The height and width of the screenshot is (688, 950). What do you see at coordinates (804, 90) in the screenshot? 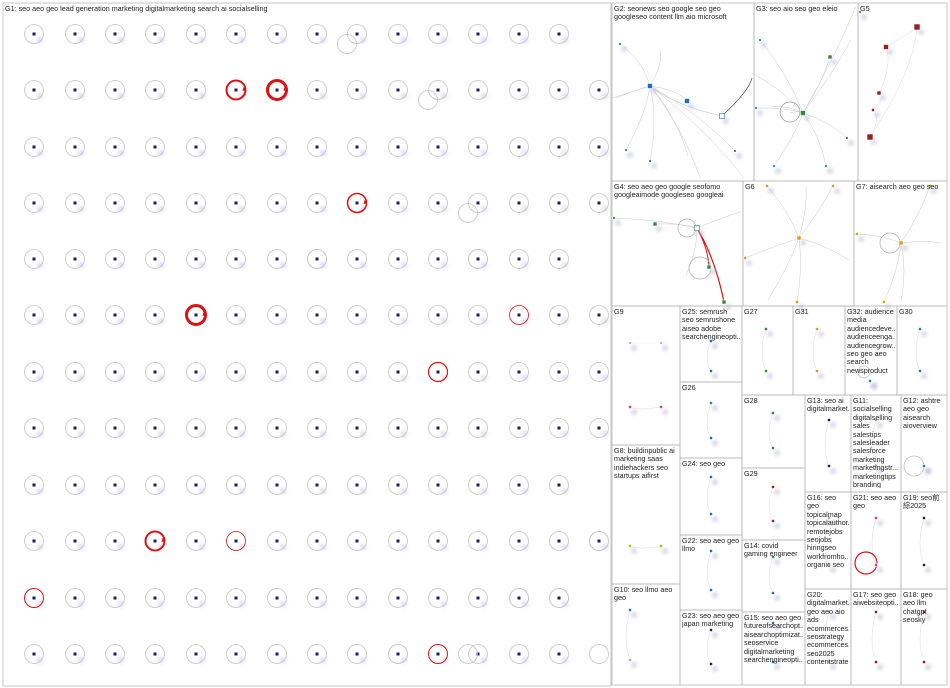
I see `g3-cluster` at bounding box center [804, 90].